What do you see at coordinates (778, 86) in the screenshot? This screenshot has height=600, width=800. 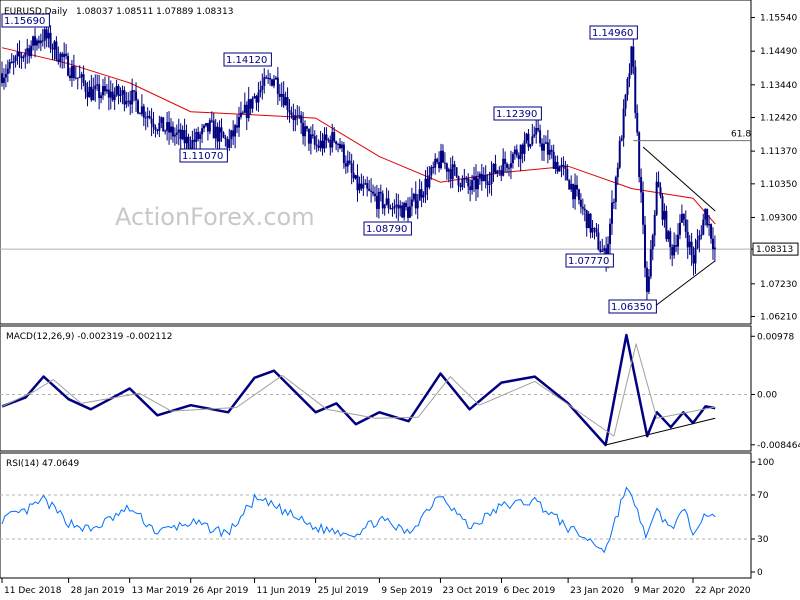 I see `price-tick-label: 1.13440` at bounding box center [778, 86].